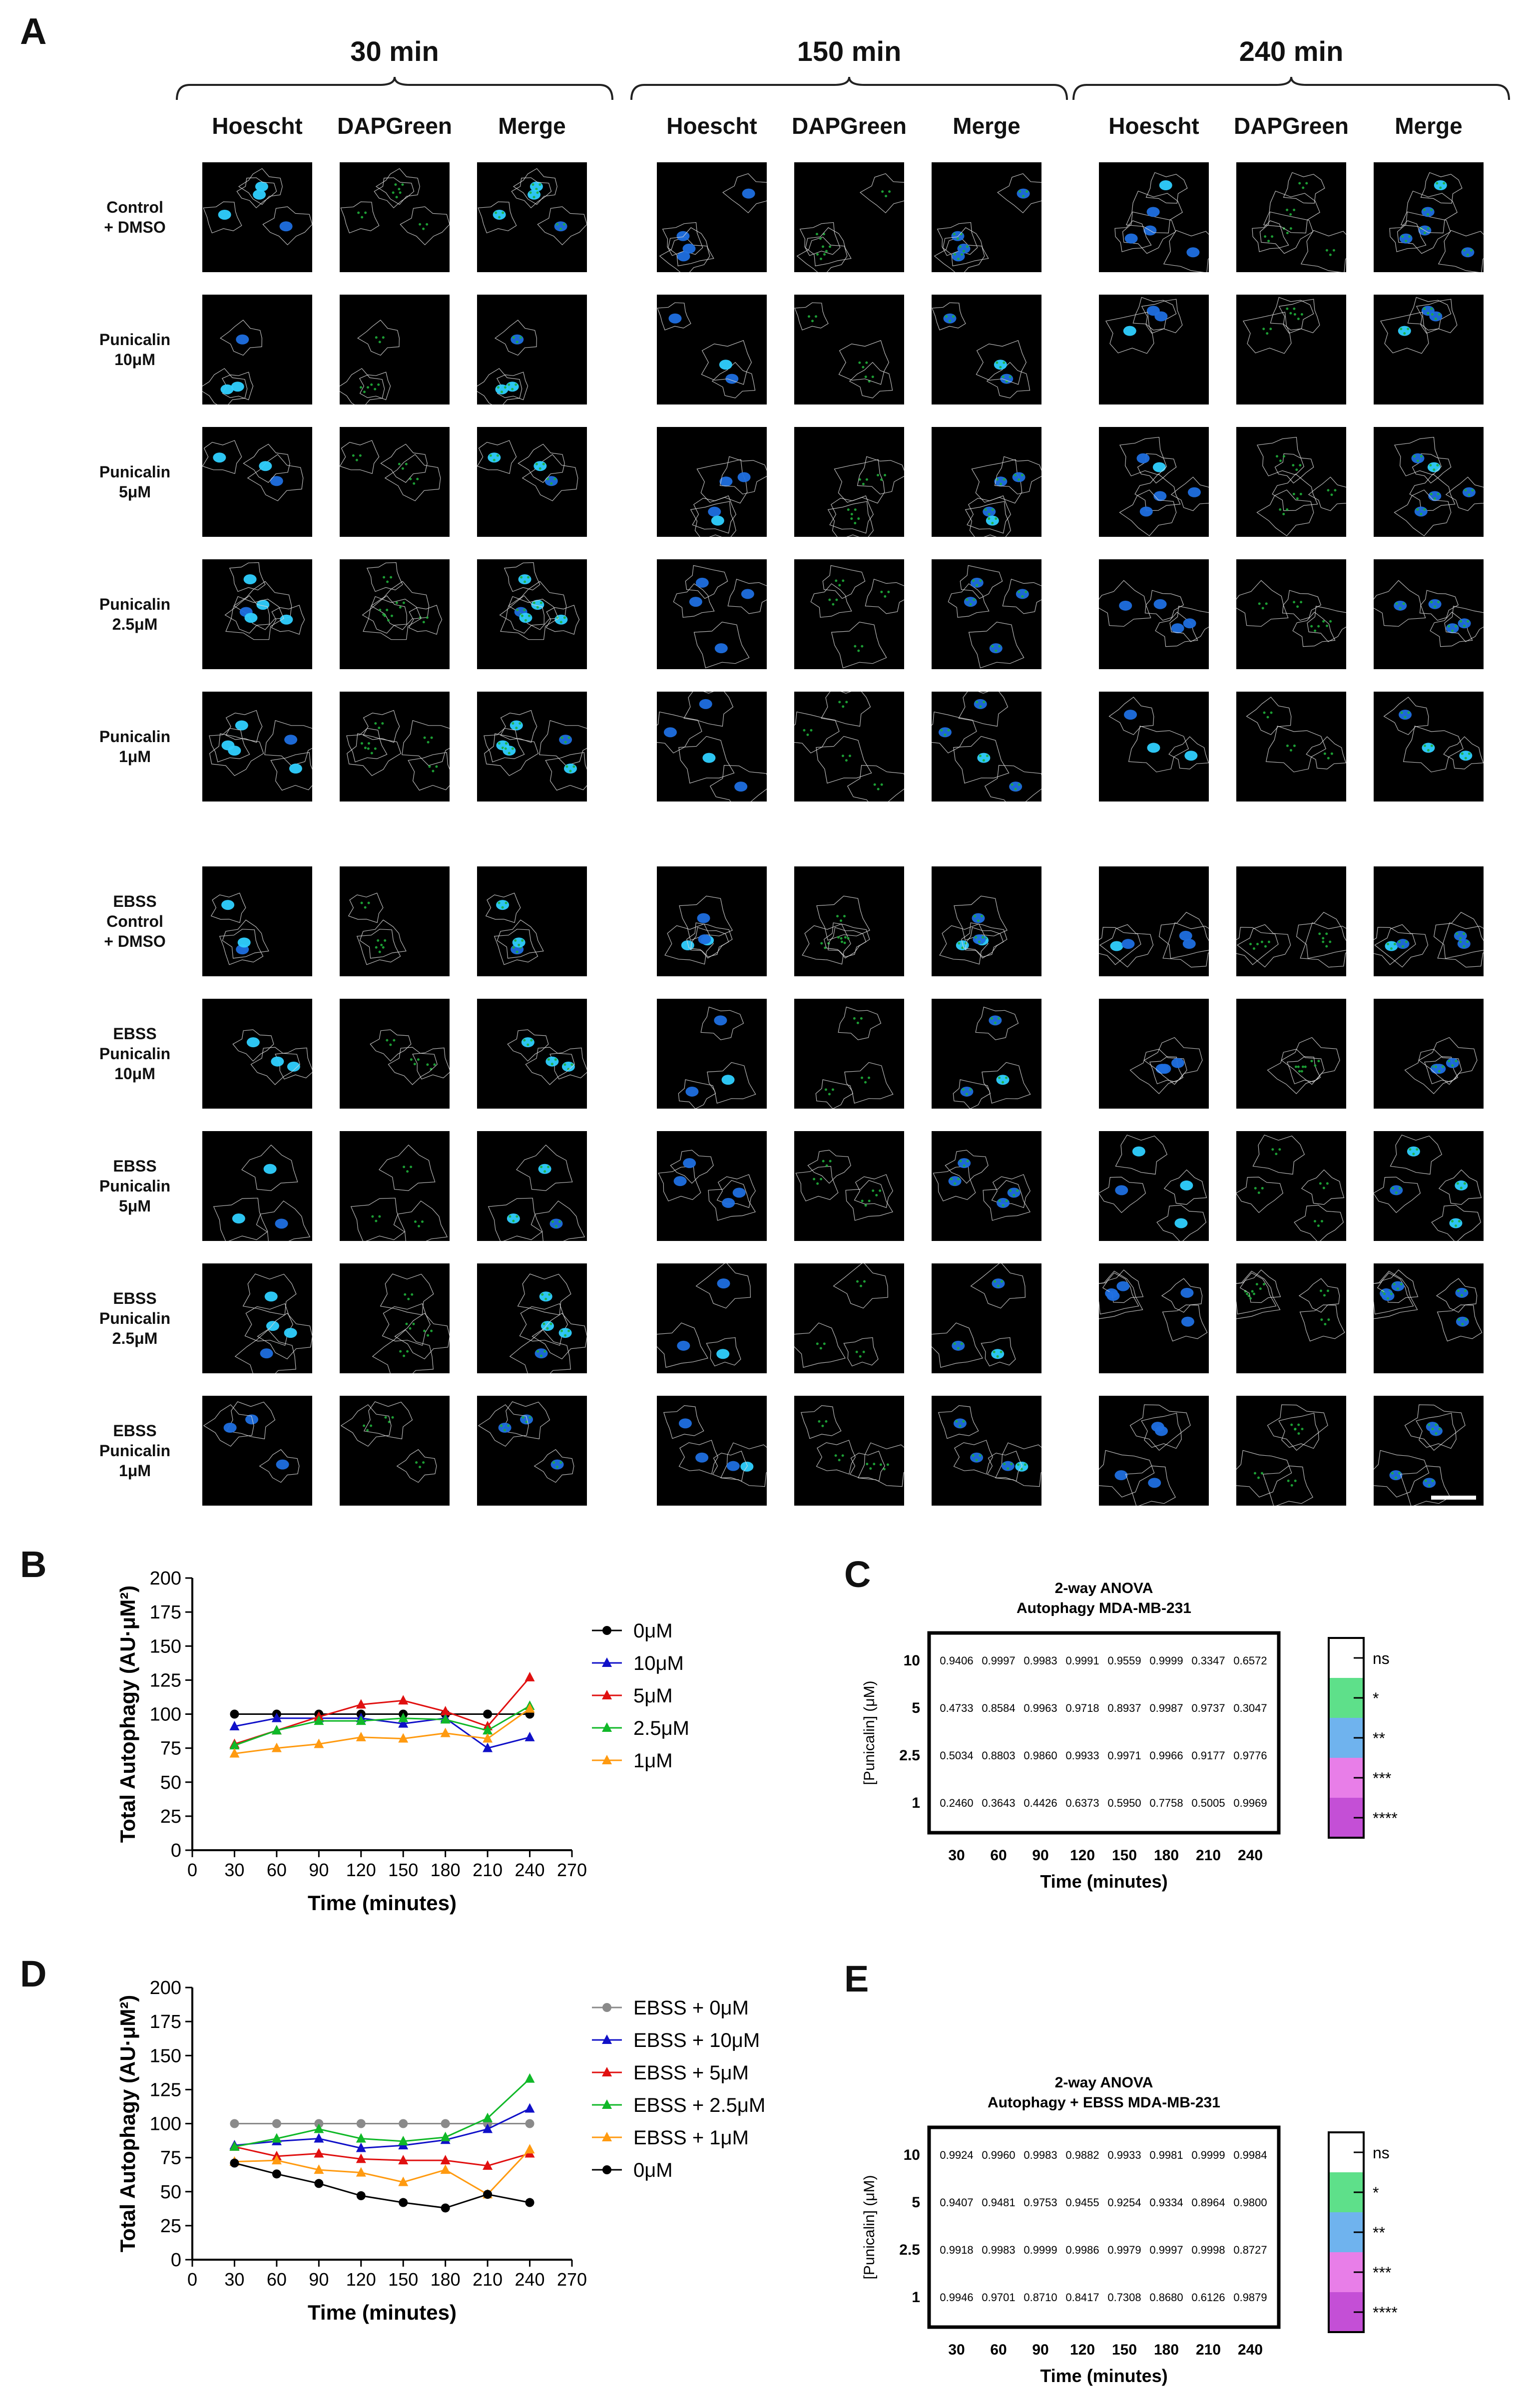  Describe the element at coordinates (691, 2138) in the screenshot. I see `legend-label: EBSS + 1μM` at that location.